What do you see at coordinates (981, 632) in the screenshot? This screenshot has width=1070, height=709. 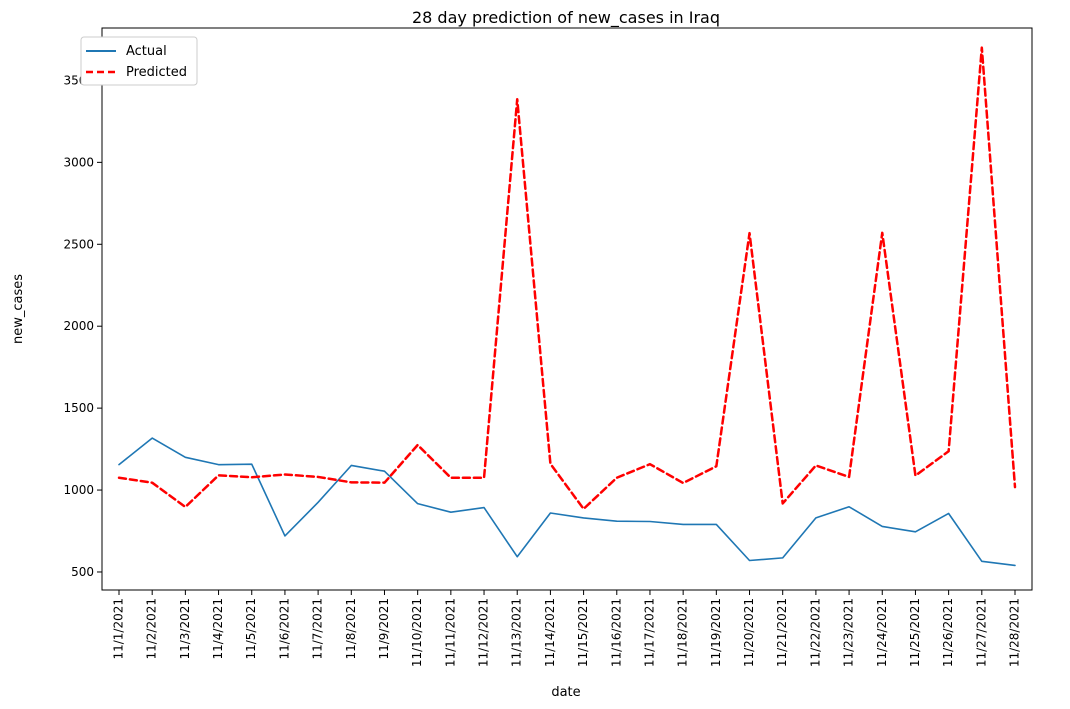 I see `x-tick-label: 11/27/2021` at bounding box center [981, 632].